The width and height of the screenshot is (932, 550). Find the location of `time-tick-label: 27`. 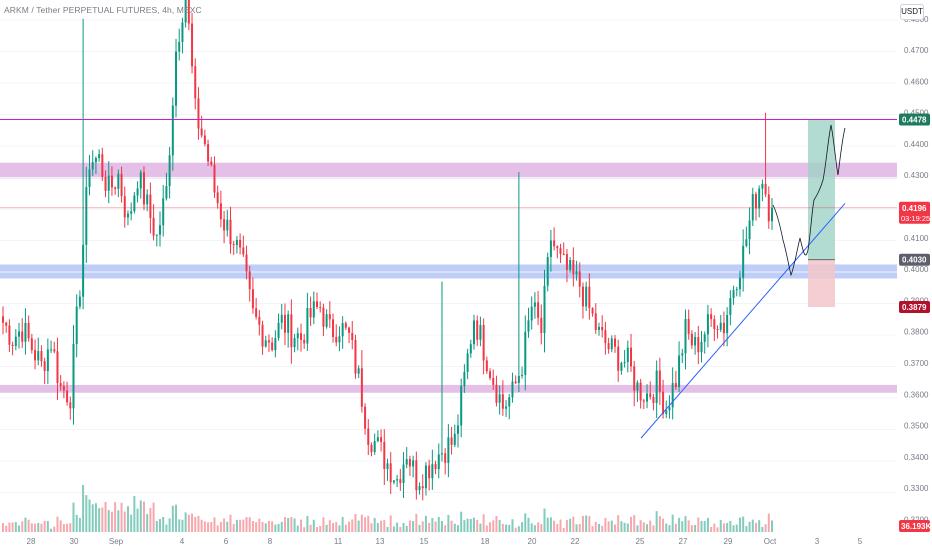

time-tick-label: 27 is located at coordinates (683, 541).